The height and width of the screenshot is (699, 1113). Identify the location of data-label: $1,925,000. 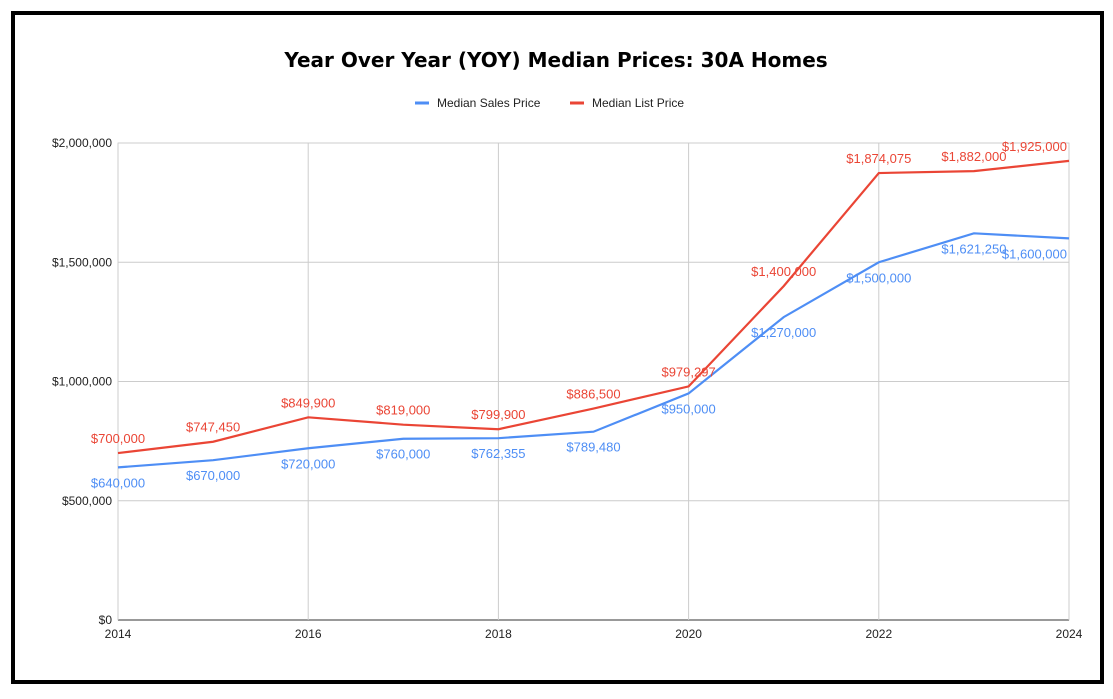
(1034, 146).